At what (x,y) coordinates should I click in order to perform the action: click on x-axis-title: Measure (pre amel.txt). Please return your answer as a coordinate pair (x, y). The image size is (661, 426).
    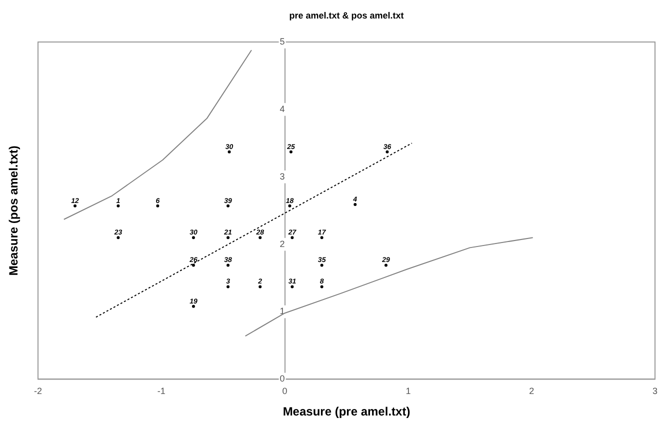
    Looking at the image, I should click on (346, 411).